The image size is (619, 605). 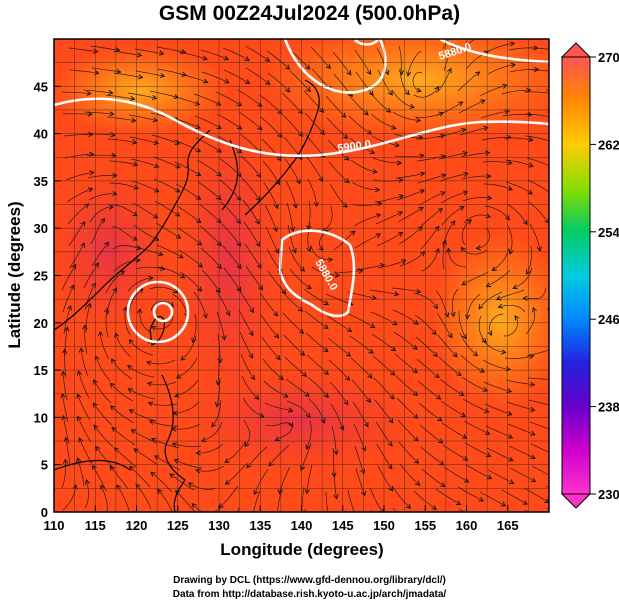 What do you see at coordinates (41, 181) in the screenshot?
I see `y-tick-label: 35` at bounding box center [41, 181].